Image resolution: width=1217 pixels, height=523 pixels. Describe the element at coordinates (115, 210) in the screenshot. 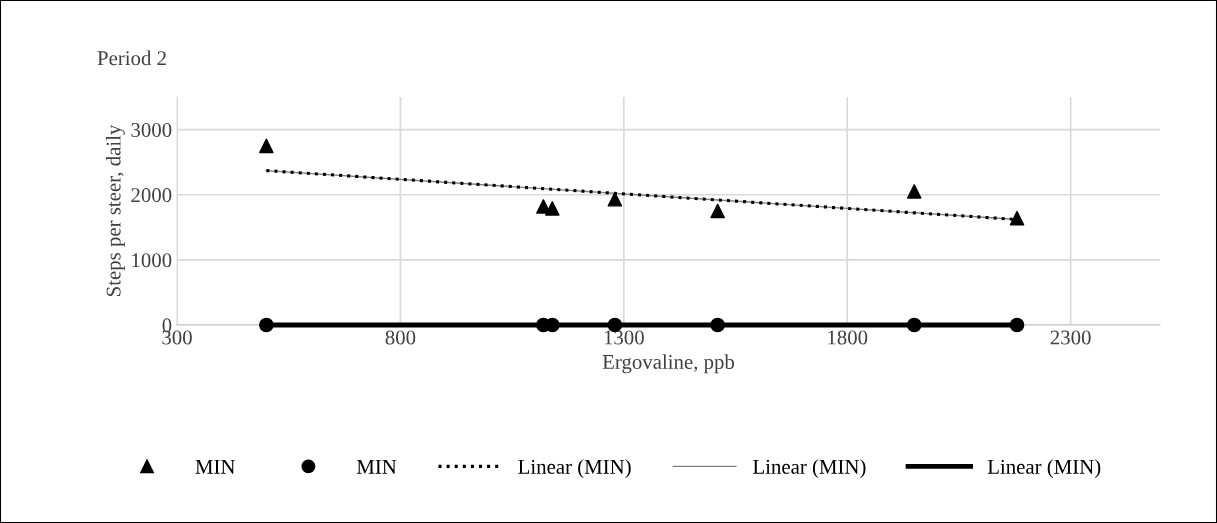

I see `y-axis-title: Steps per steer, daily` at that location.